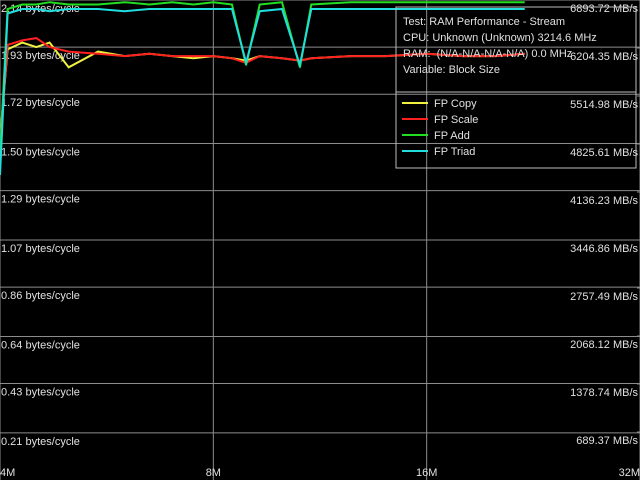  Describe the element at coordinates (451, 70) in the screenshot. I see `info-text: Variable: Block Size` at that location.